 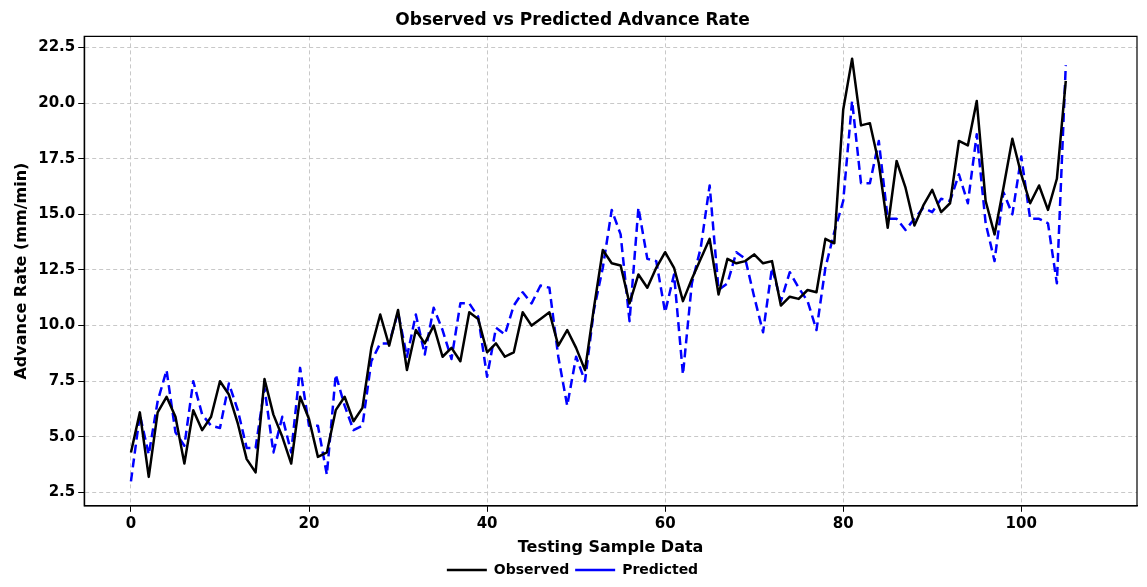 I want to click on y-tick-label: 7.5, so click(x=62, y=380).